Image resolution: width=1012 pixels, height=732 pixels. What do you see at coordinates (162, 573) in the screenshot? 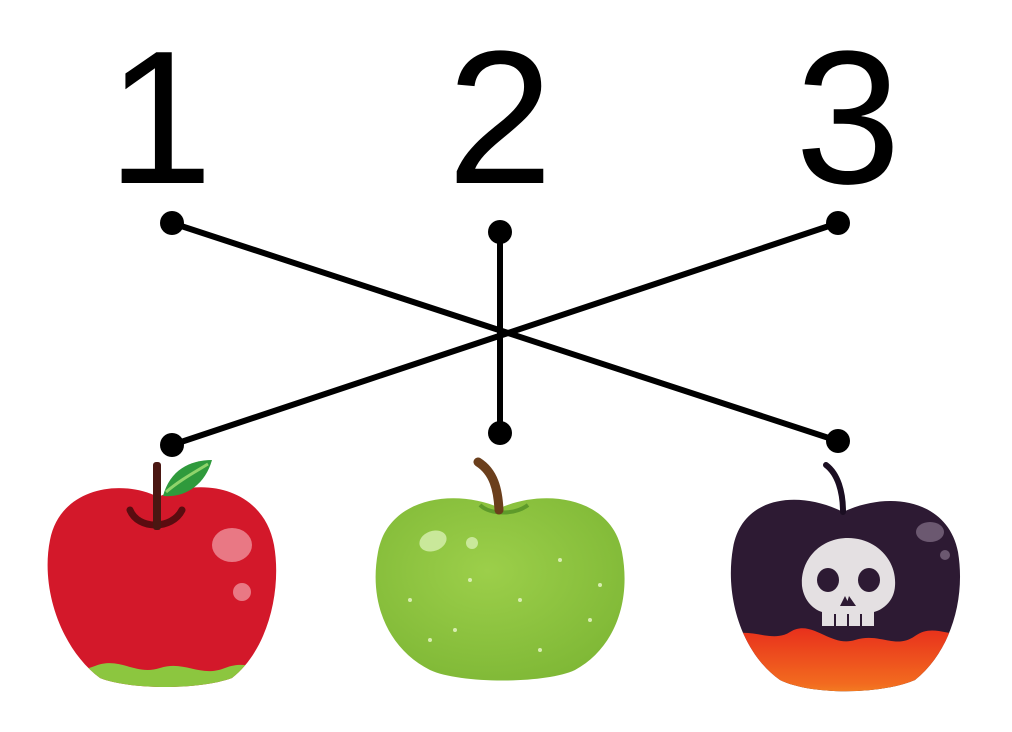
I see `red-apple-icon` at bounding box center [162, 573].